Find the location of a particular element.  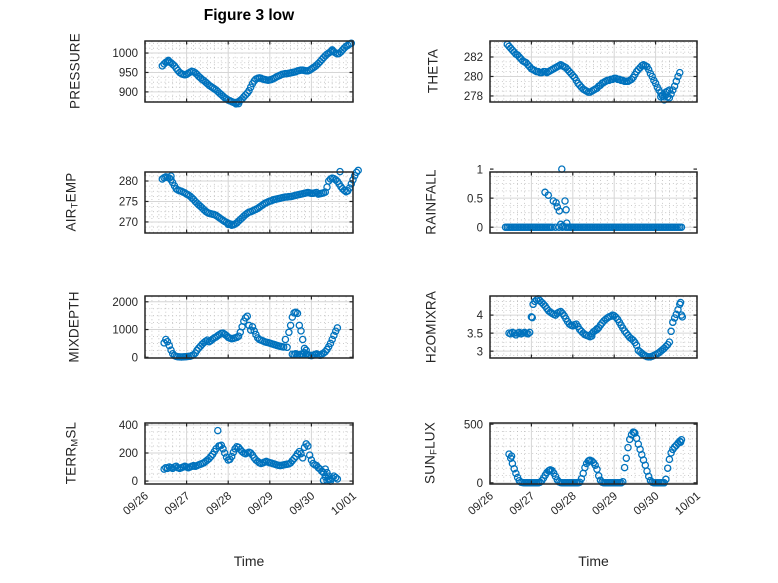

svg-text: 2000 is located at coordinates (125, 303).